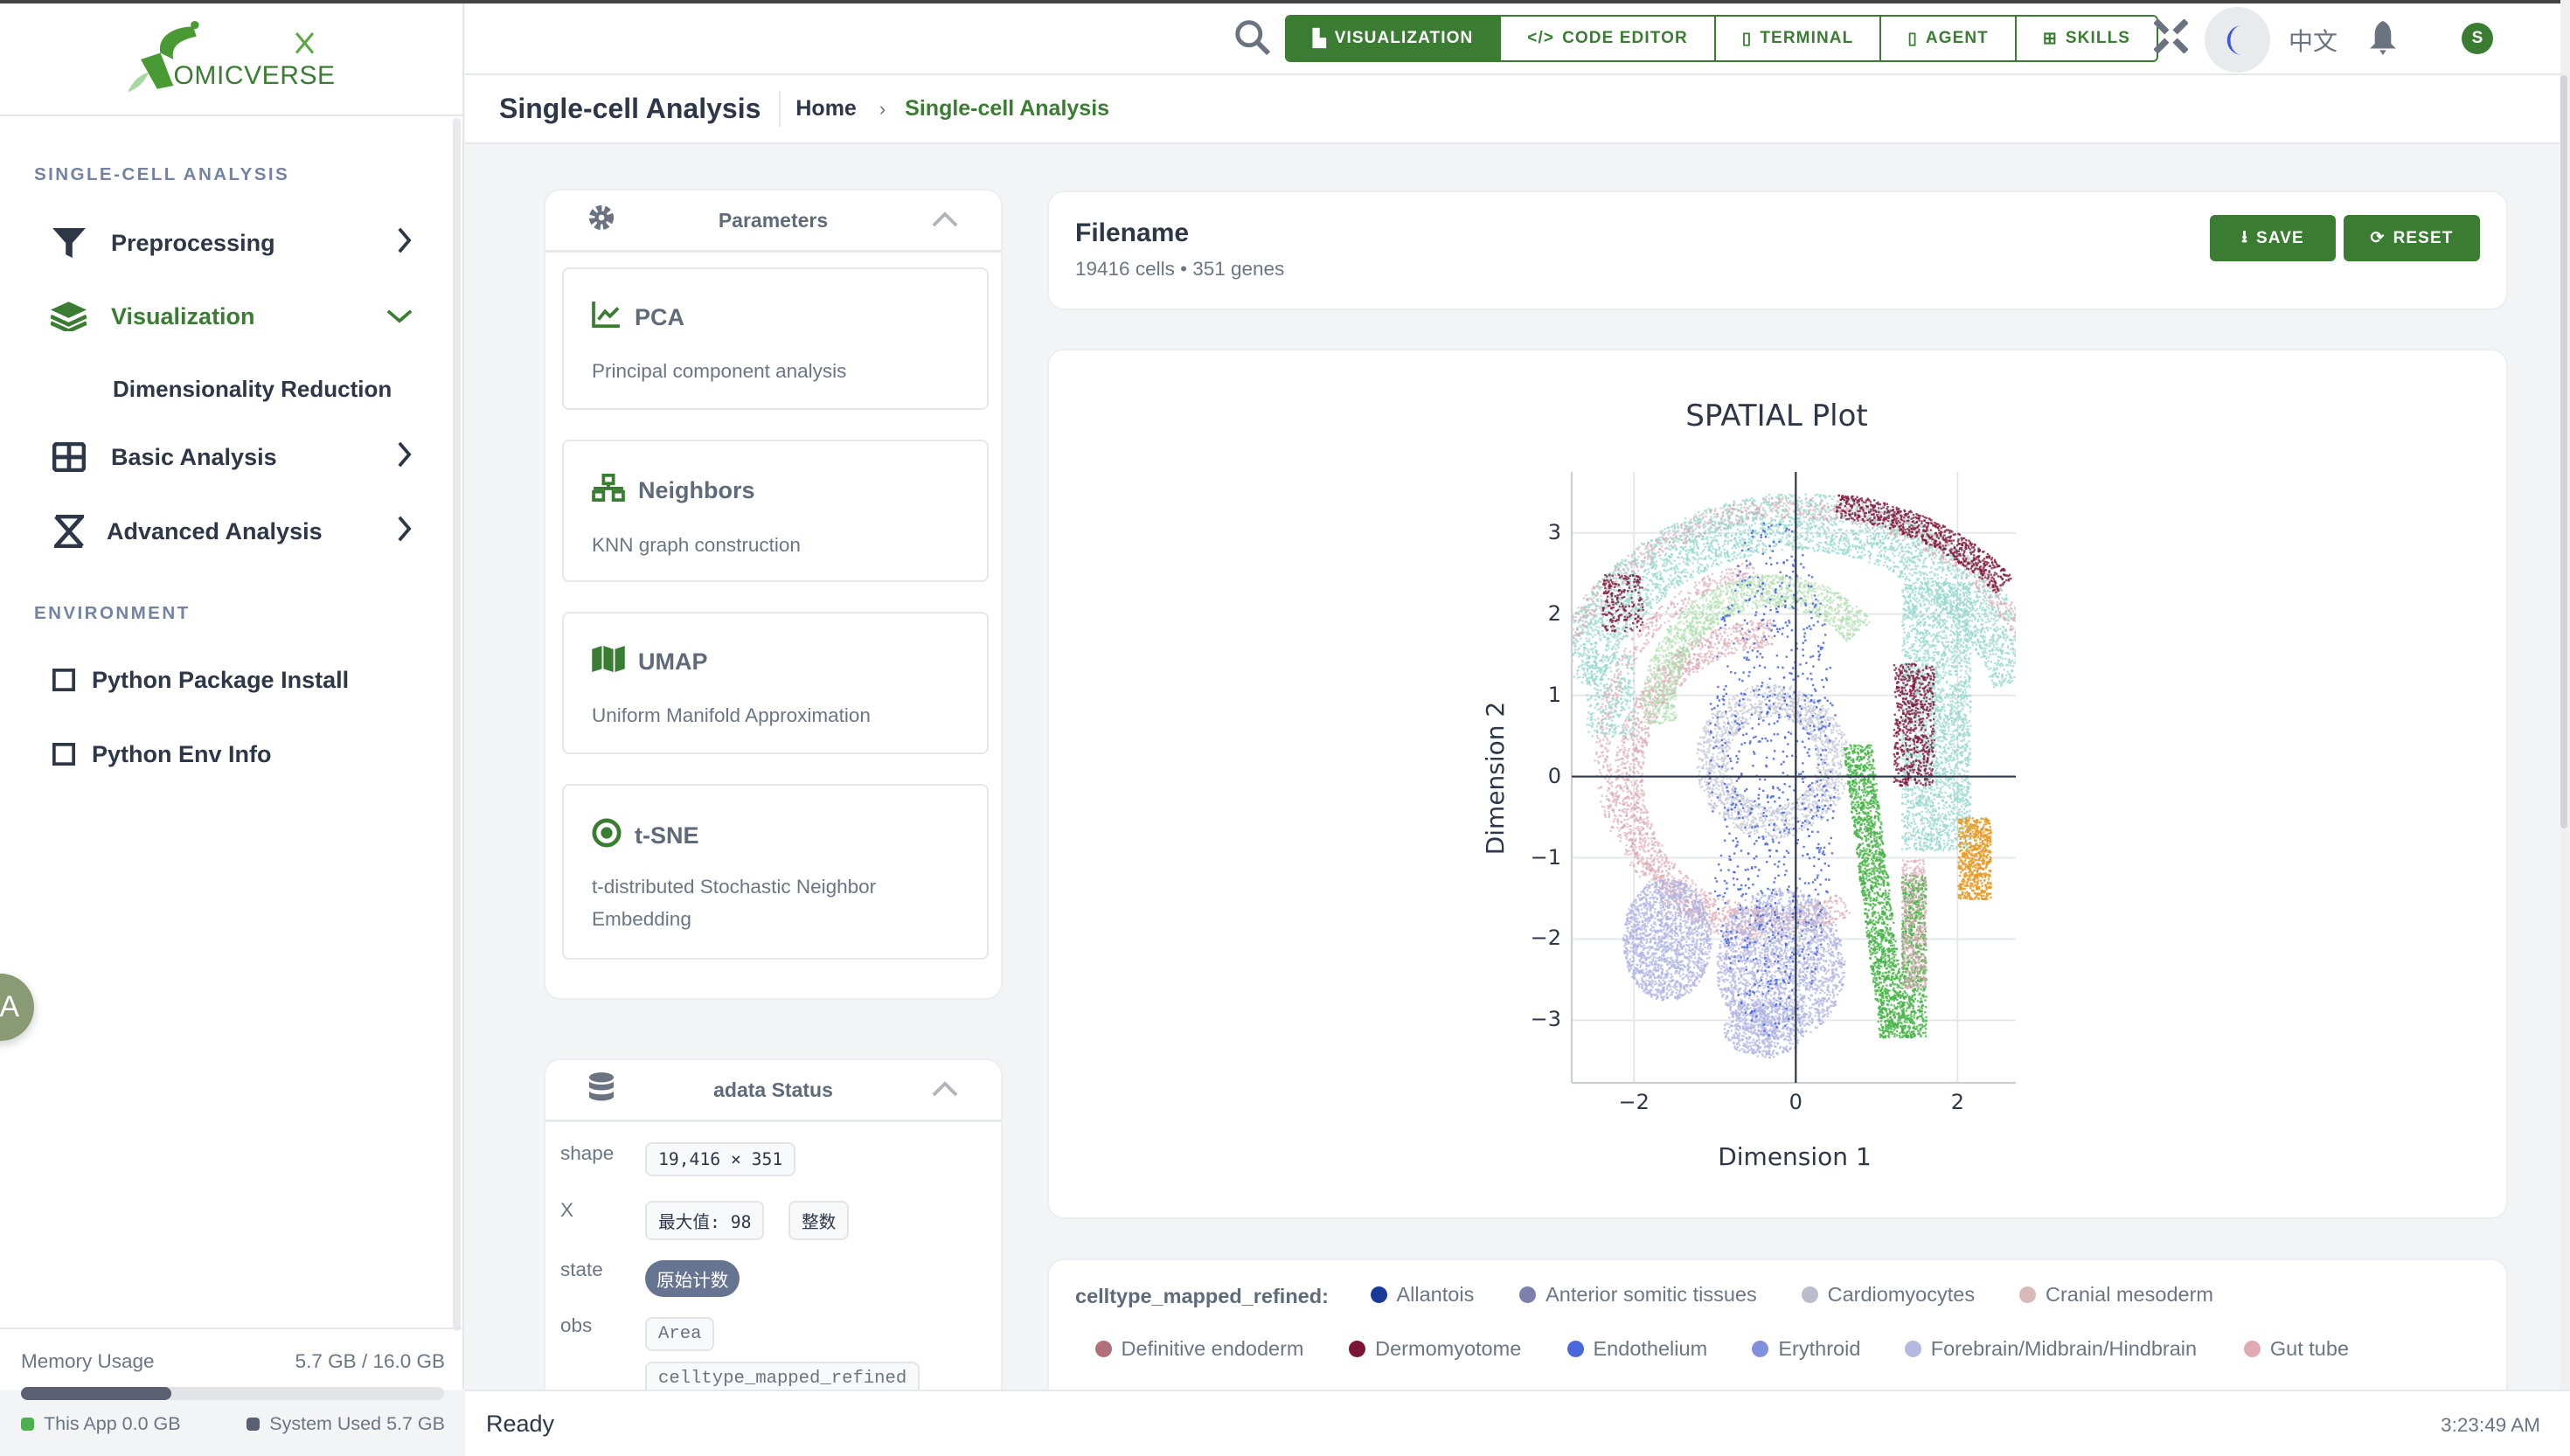  I want to click on avatar: S, so click(2477, 38).